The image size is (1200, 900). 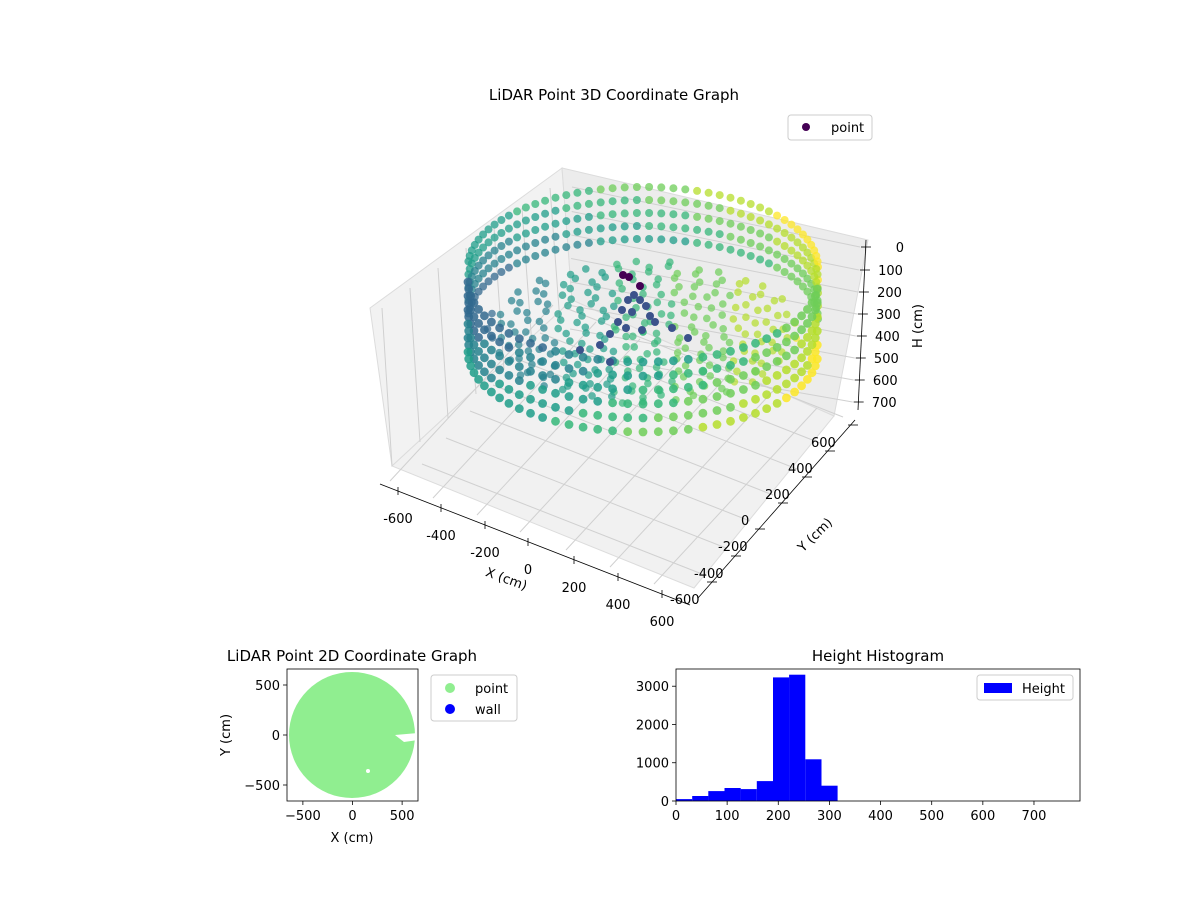 I want to click on hist-y-tick-label: 1000, so click(x=652, y=764).